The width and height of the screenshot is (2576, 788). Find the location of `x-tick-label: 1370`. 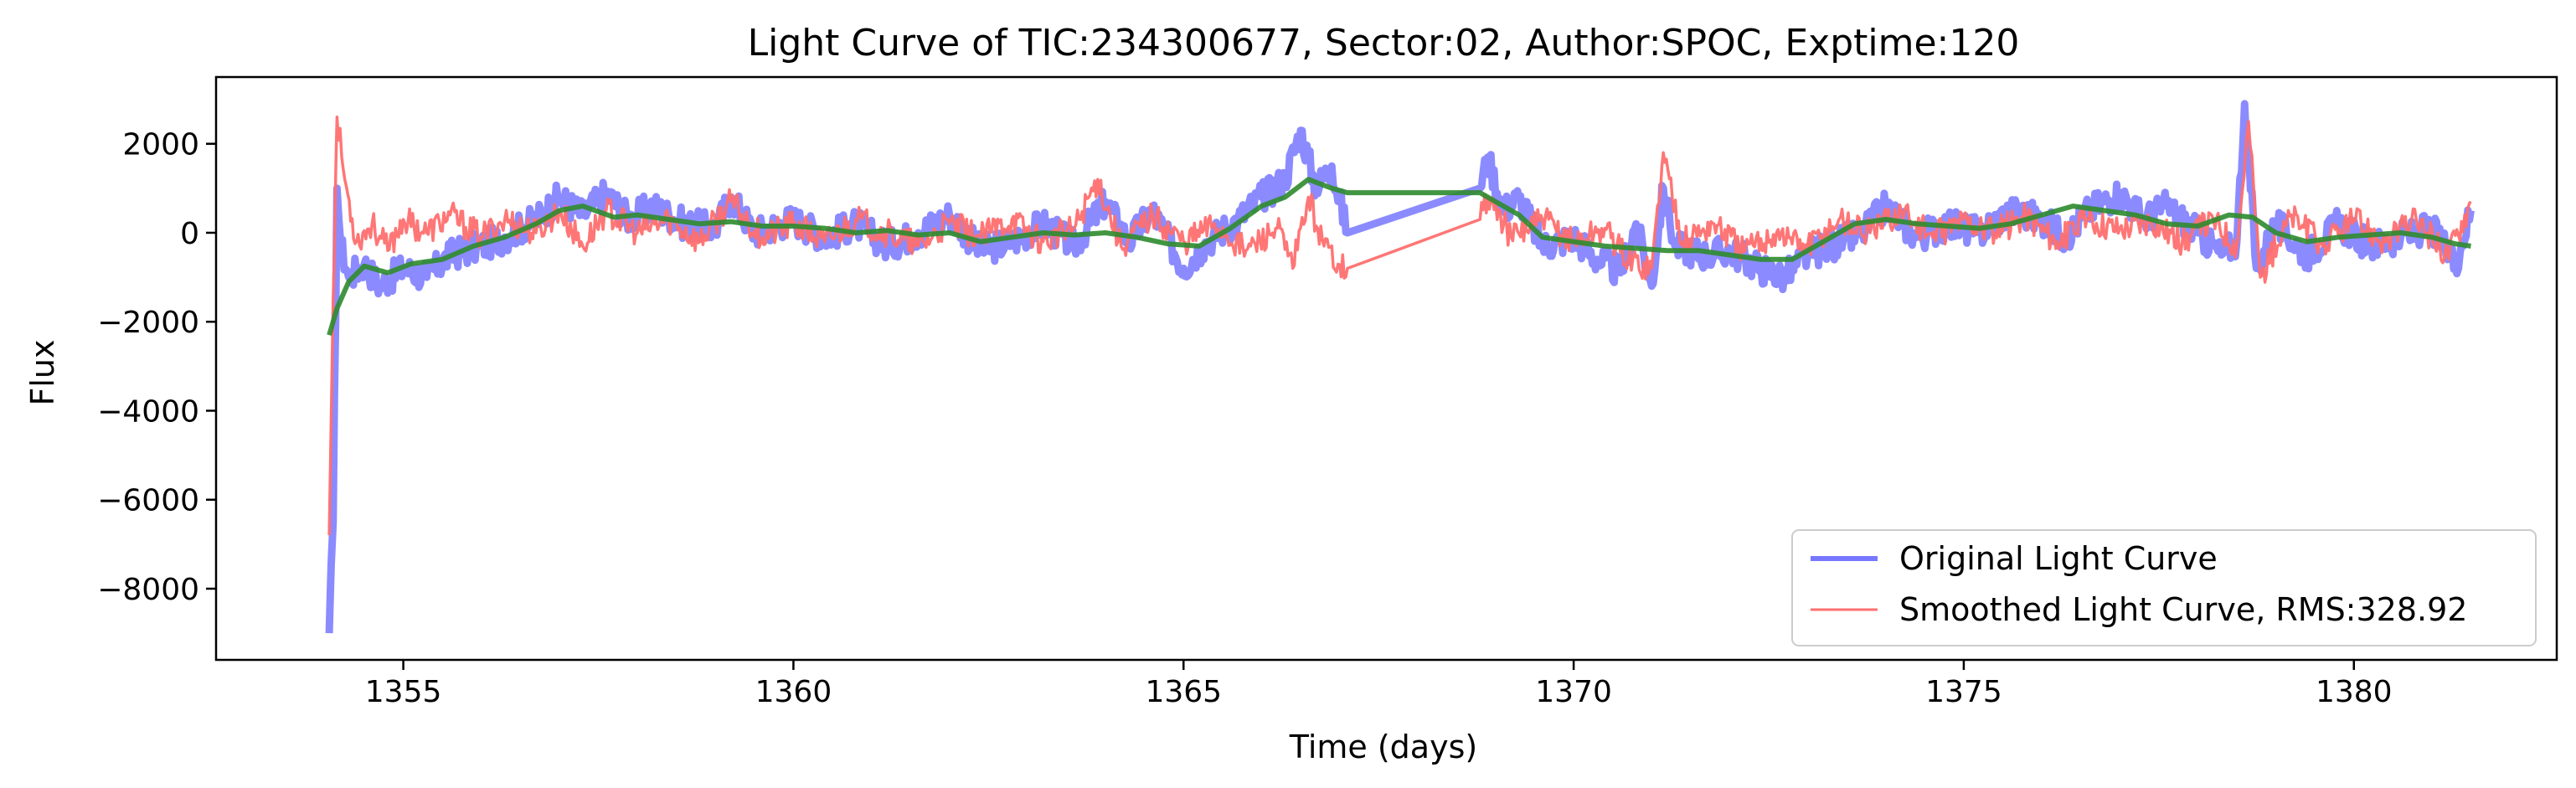

x-tick-label: 1370 is located at coordinates (1573, 692).